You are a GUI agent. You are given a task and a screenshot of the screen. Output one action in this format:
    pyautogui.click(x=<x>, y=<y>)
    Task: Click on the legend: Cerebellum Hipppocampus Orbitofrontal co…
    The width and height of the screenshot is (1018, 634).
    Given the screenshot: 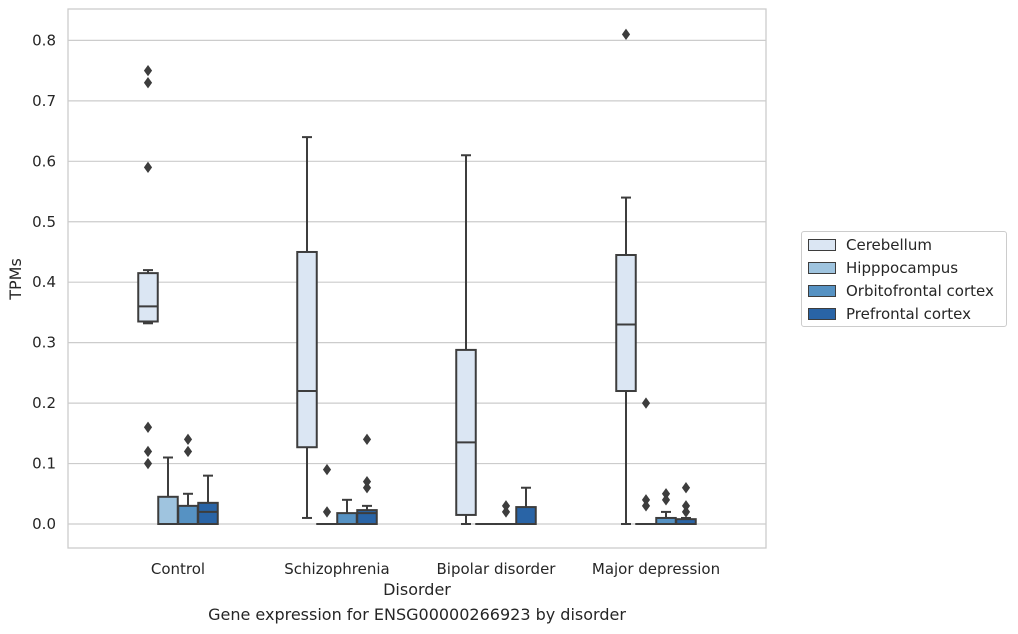 What is the action you would take?
    pyautogui.click(x=904, y=279)
    